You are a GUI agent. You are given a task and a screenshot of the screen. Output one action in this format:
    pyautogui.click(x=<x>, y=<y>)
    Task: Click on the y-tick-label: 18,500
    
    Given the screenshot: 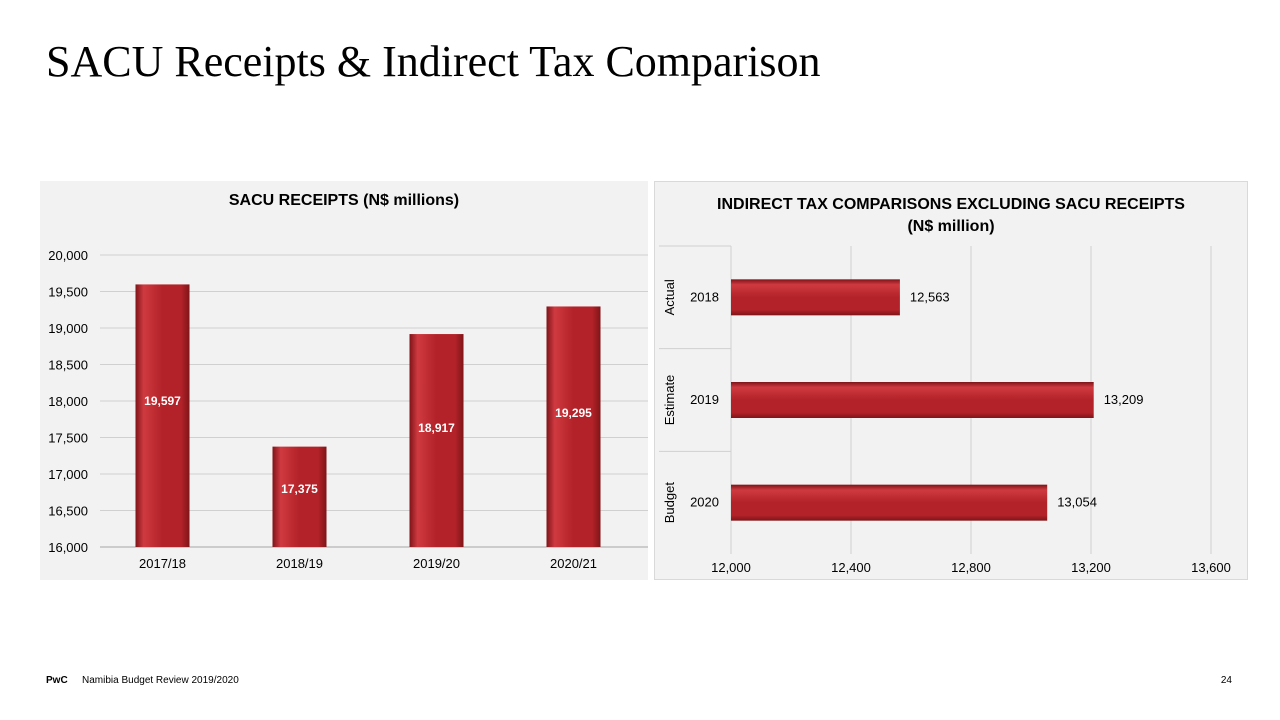 What is the action you would take?
    pyautogui.click(x=68, y=365)
    